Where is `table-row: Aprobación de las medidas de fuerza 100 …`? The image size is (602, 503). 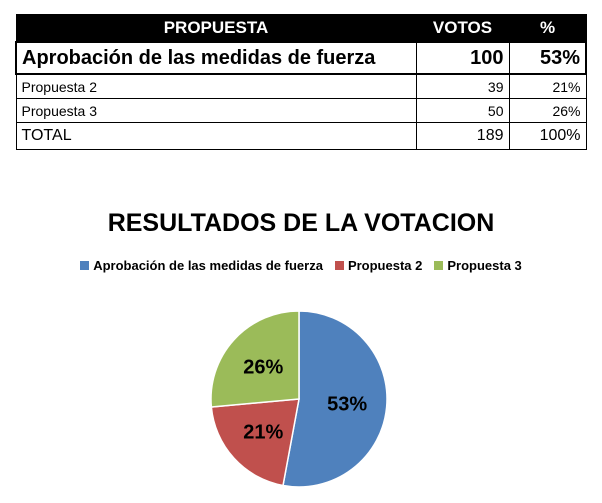 table-row: Aprobación de las medidas de fuerza 100 … is located at coordinates (301, 58).